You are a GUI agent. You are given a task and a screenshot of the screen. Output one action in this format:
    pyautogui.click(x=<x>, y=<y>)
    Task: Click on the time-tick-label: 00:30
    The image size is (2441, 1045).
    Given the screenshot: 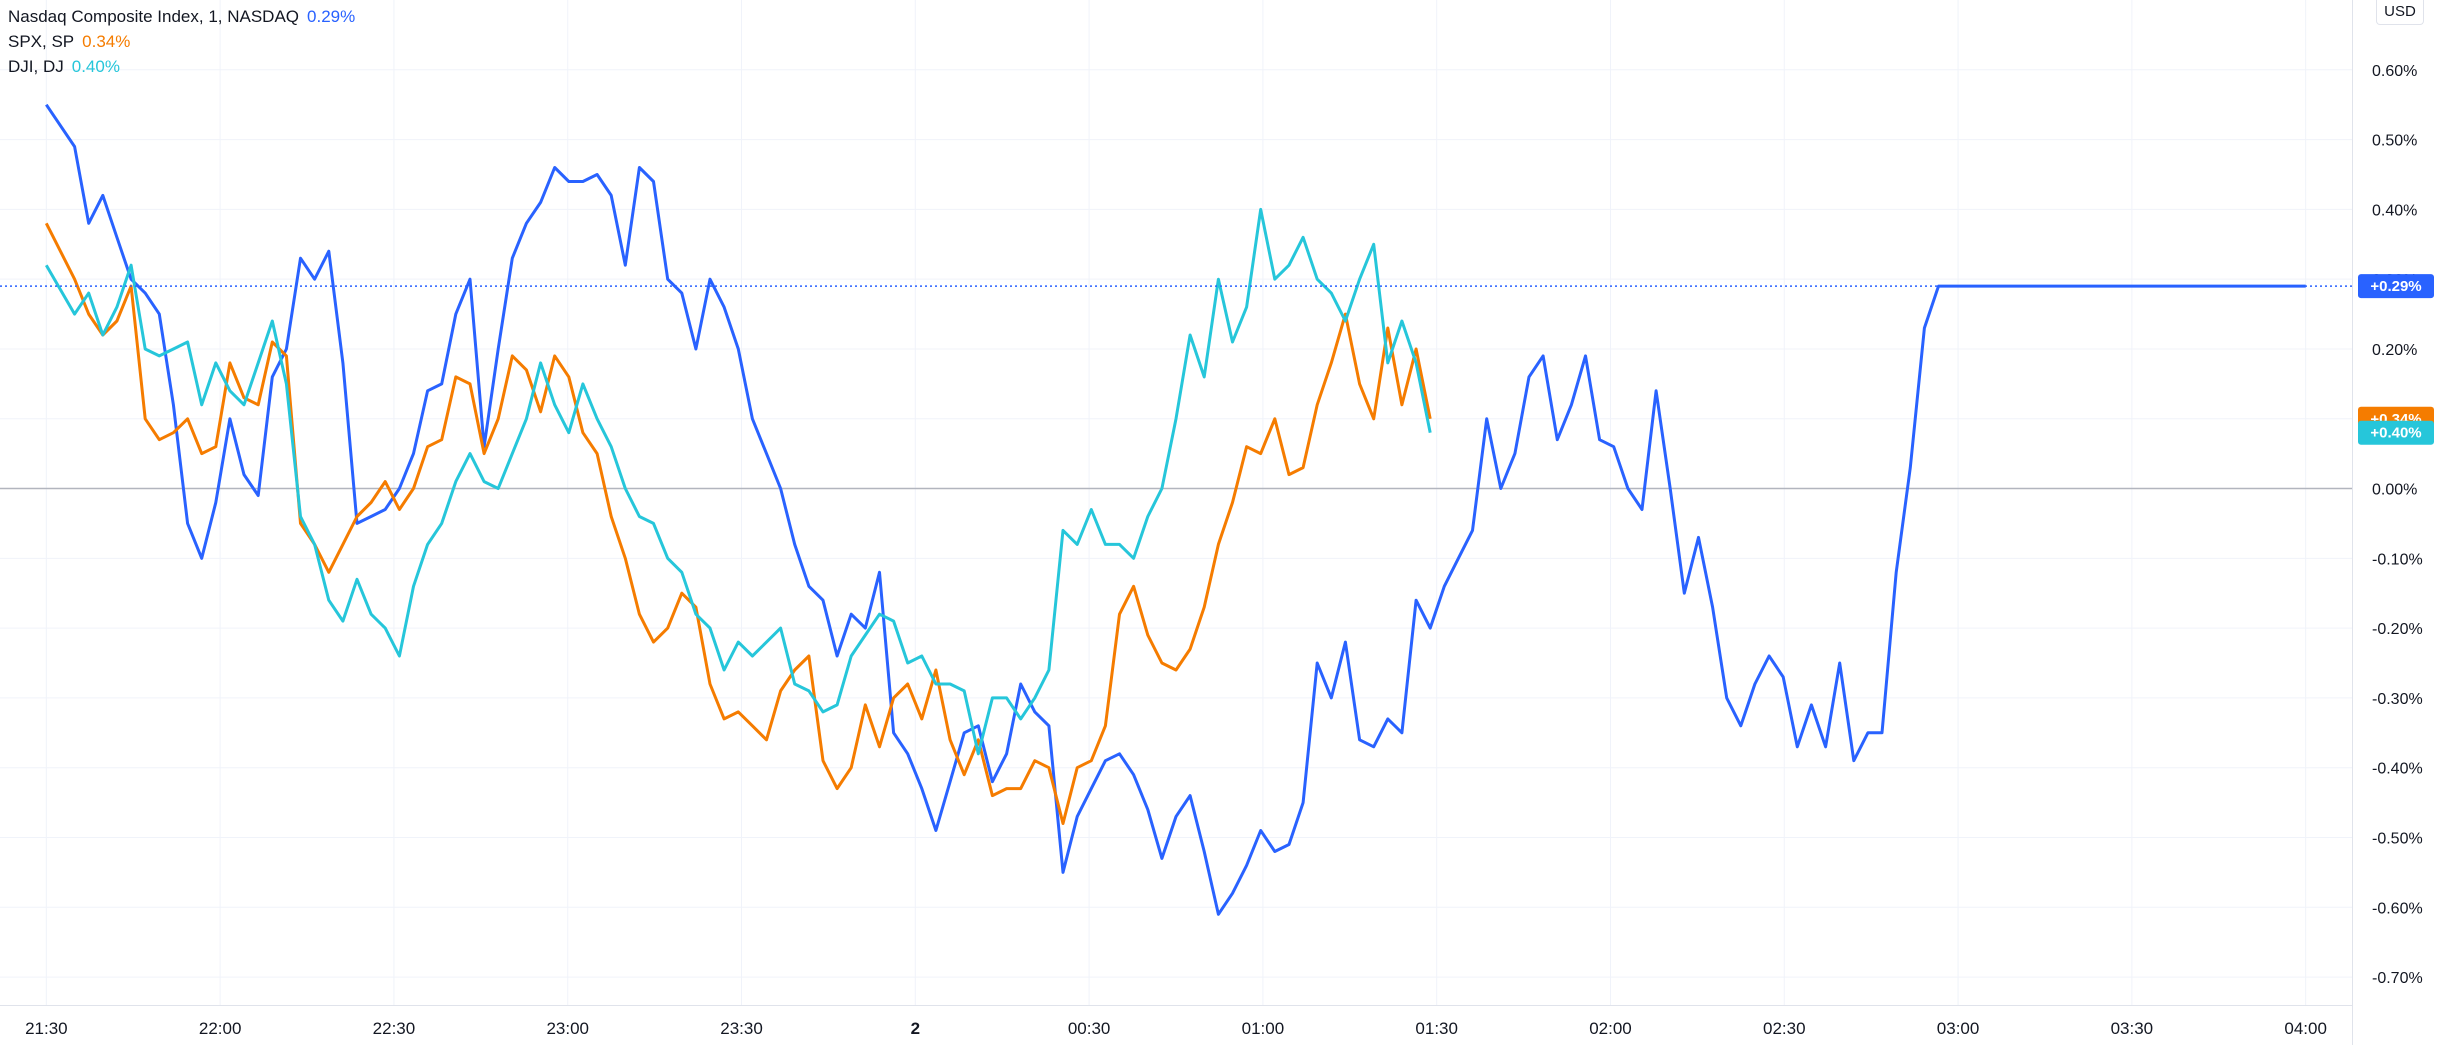 What is the action you would take?
    pyautogui.click(x=1089, y=1028)
    